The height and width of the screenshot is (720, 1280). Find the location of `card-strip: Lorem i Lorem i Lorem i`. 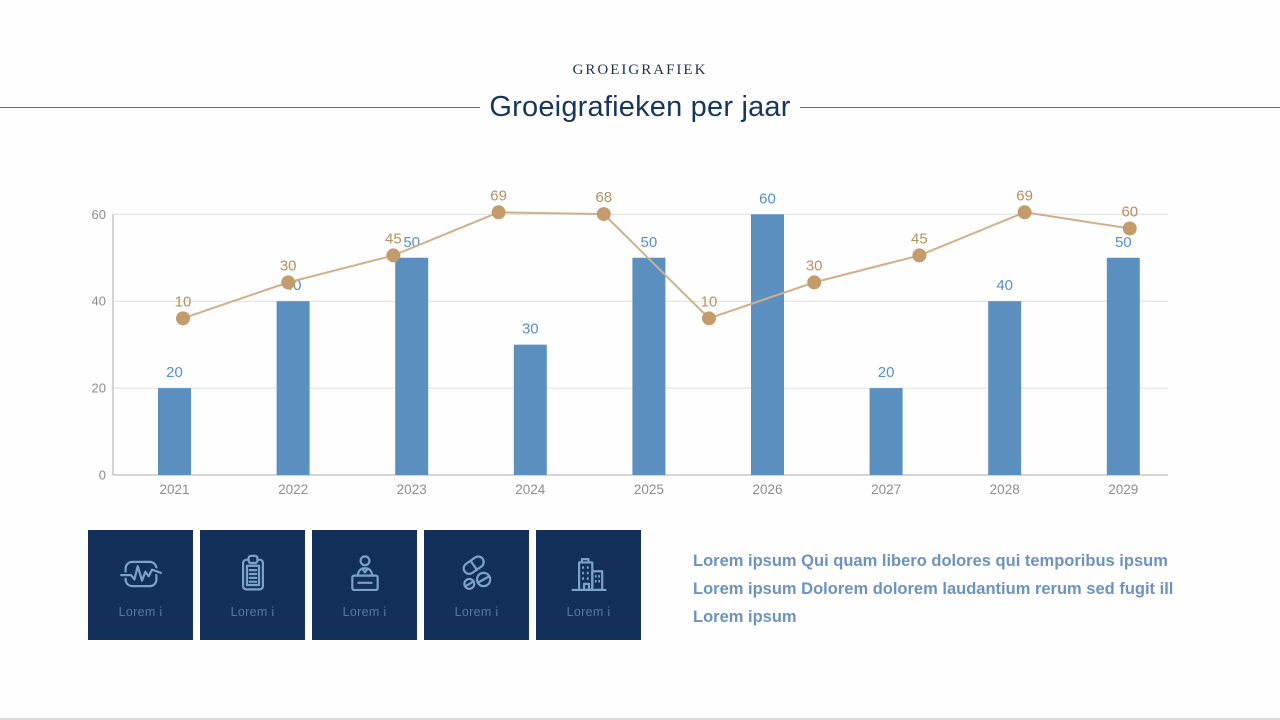

card-strip: Lorem i Lorem i Lorem i is located at coordinates (364, 585).